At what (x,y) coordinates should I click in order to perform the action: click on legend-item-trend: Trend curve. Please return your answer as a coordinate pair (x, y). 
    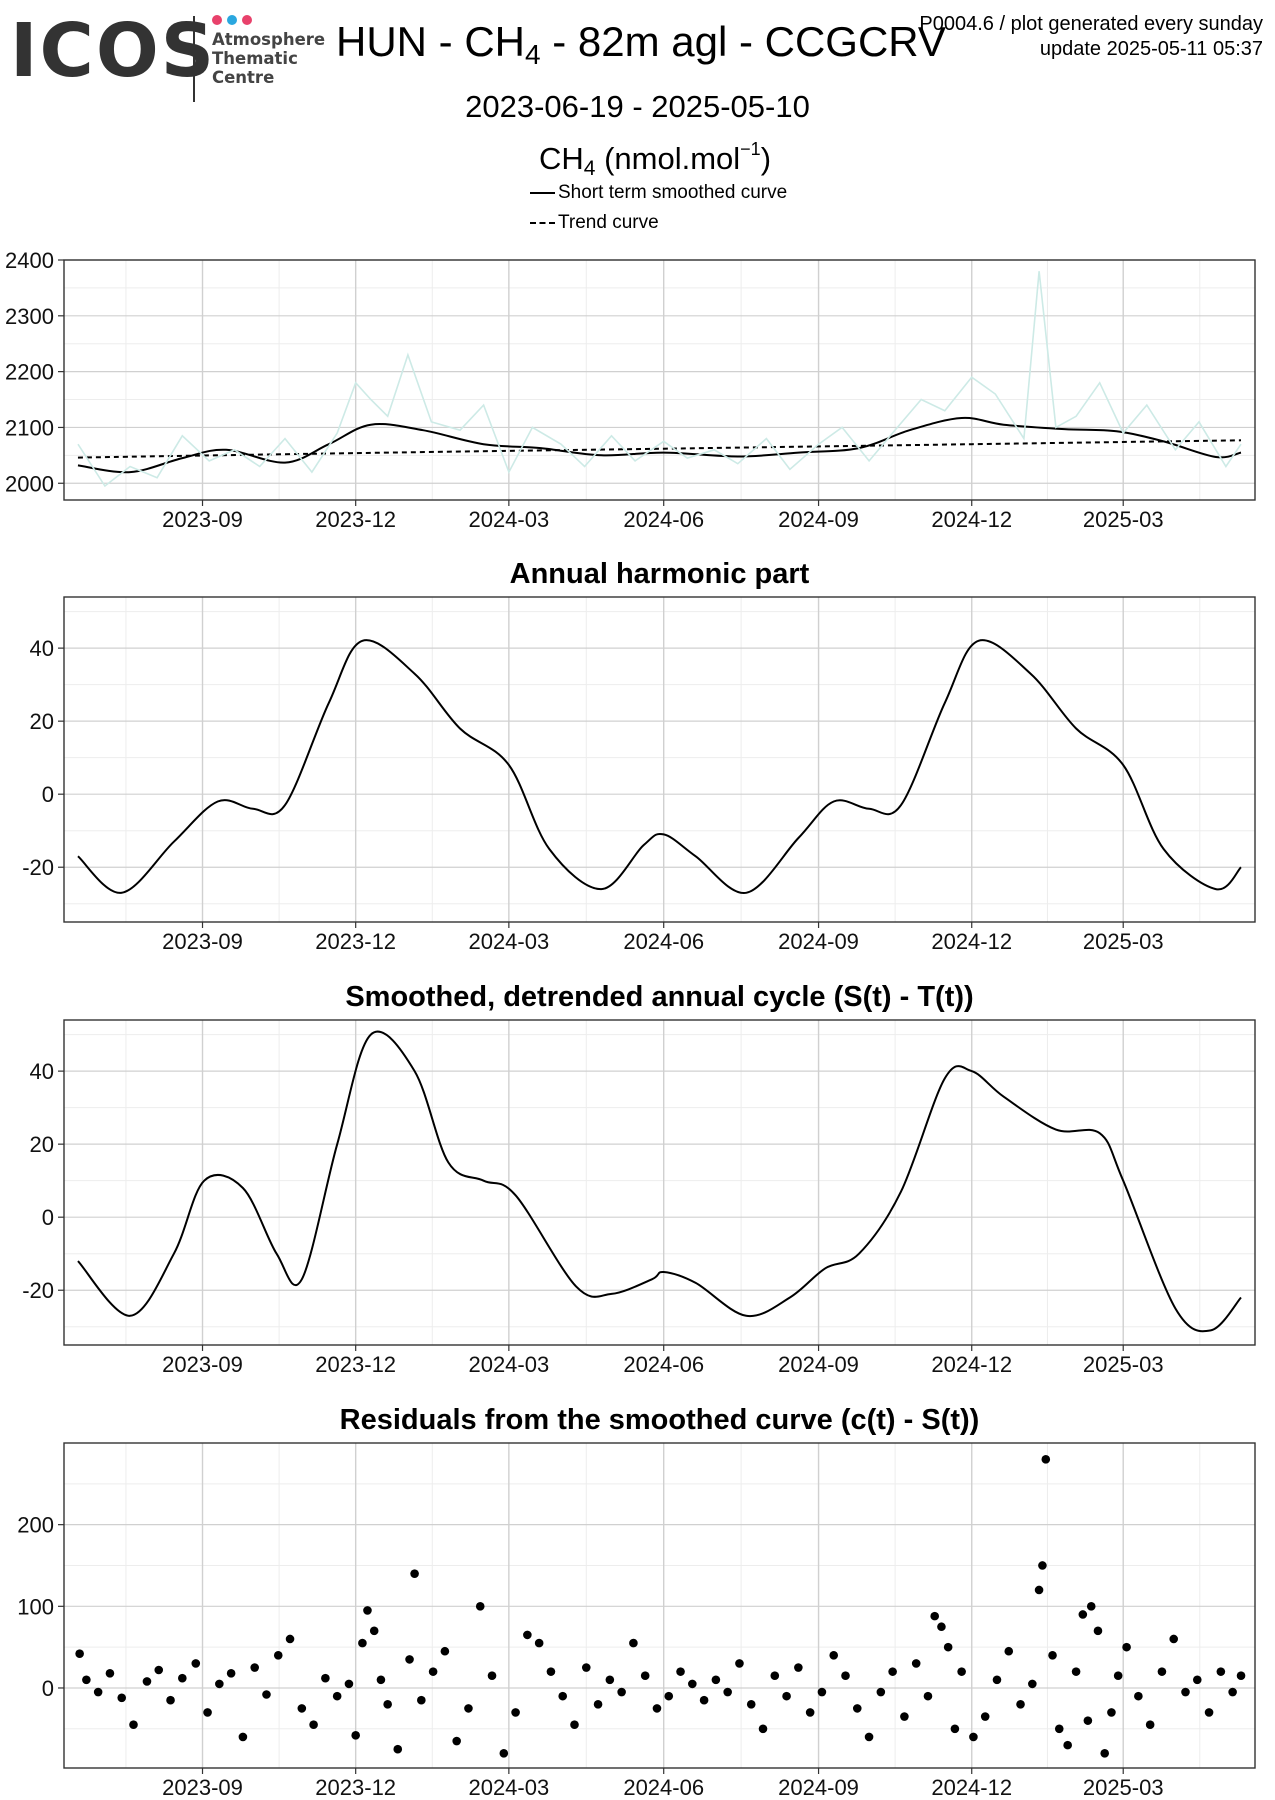
    Looking at the image, I should click on (594, 223).